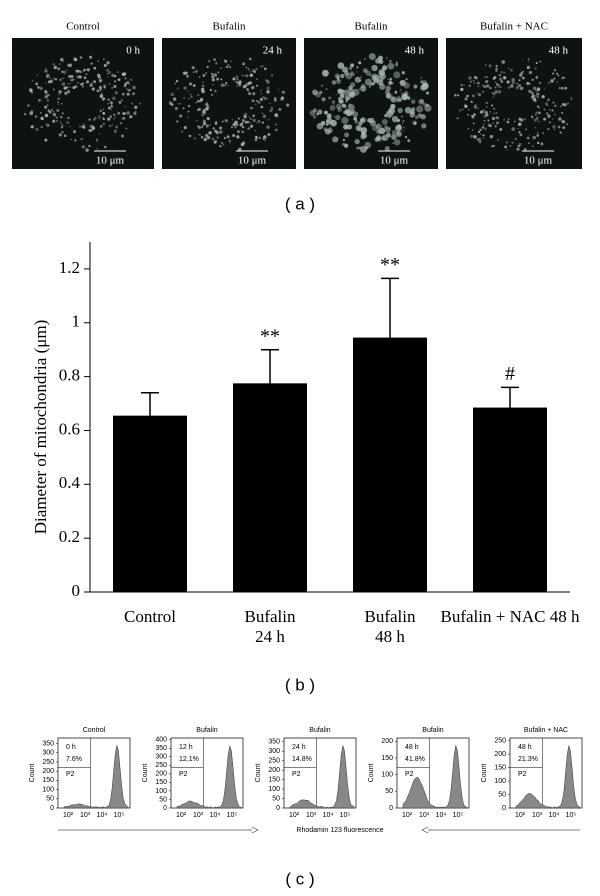 Image resolution: width=600 pixels, height=896 pixels. I want to click on y-tick-label: 350, so click(161, 748).